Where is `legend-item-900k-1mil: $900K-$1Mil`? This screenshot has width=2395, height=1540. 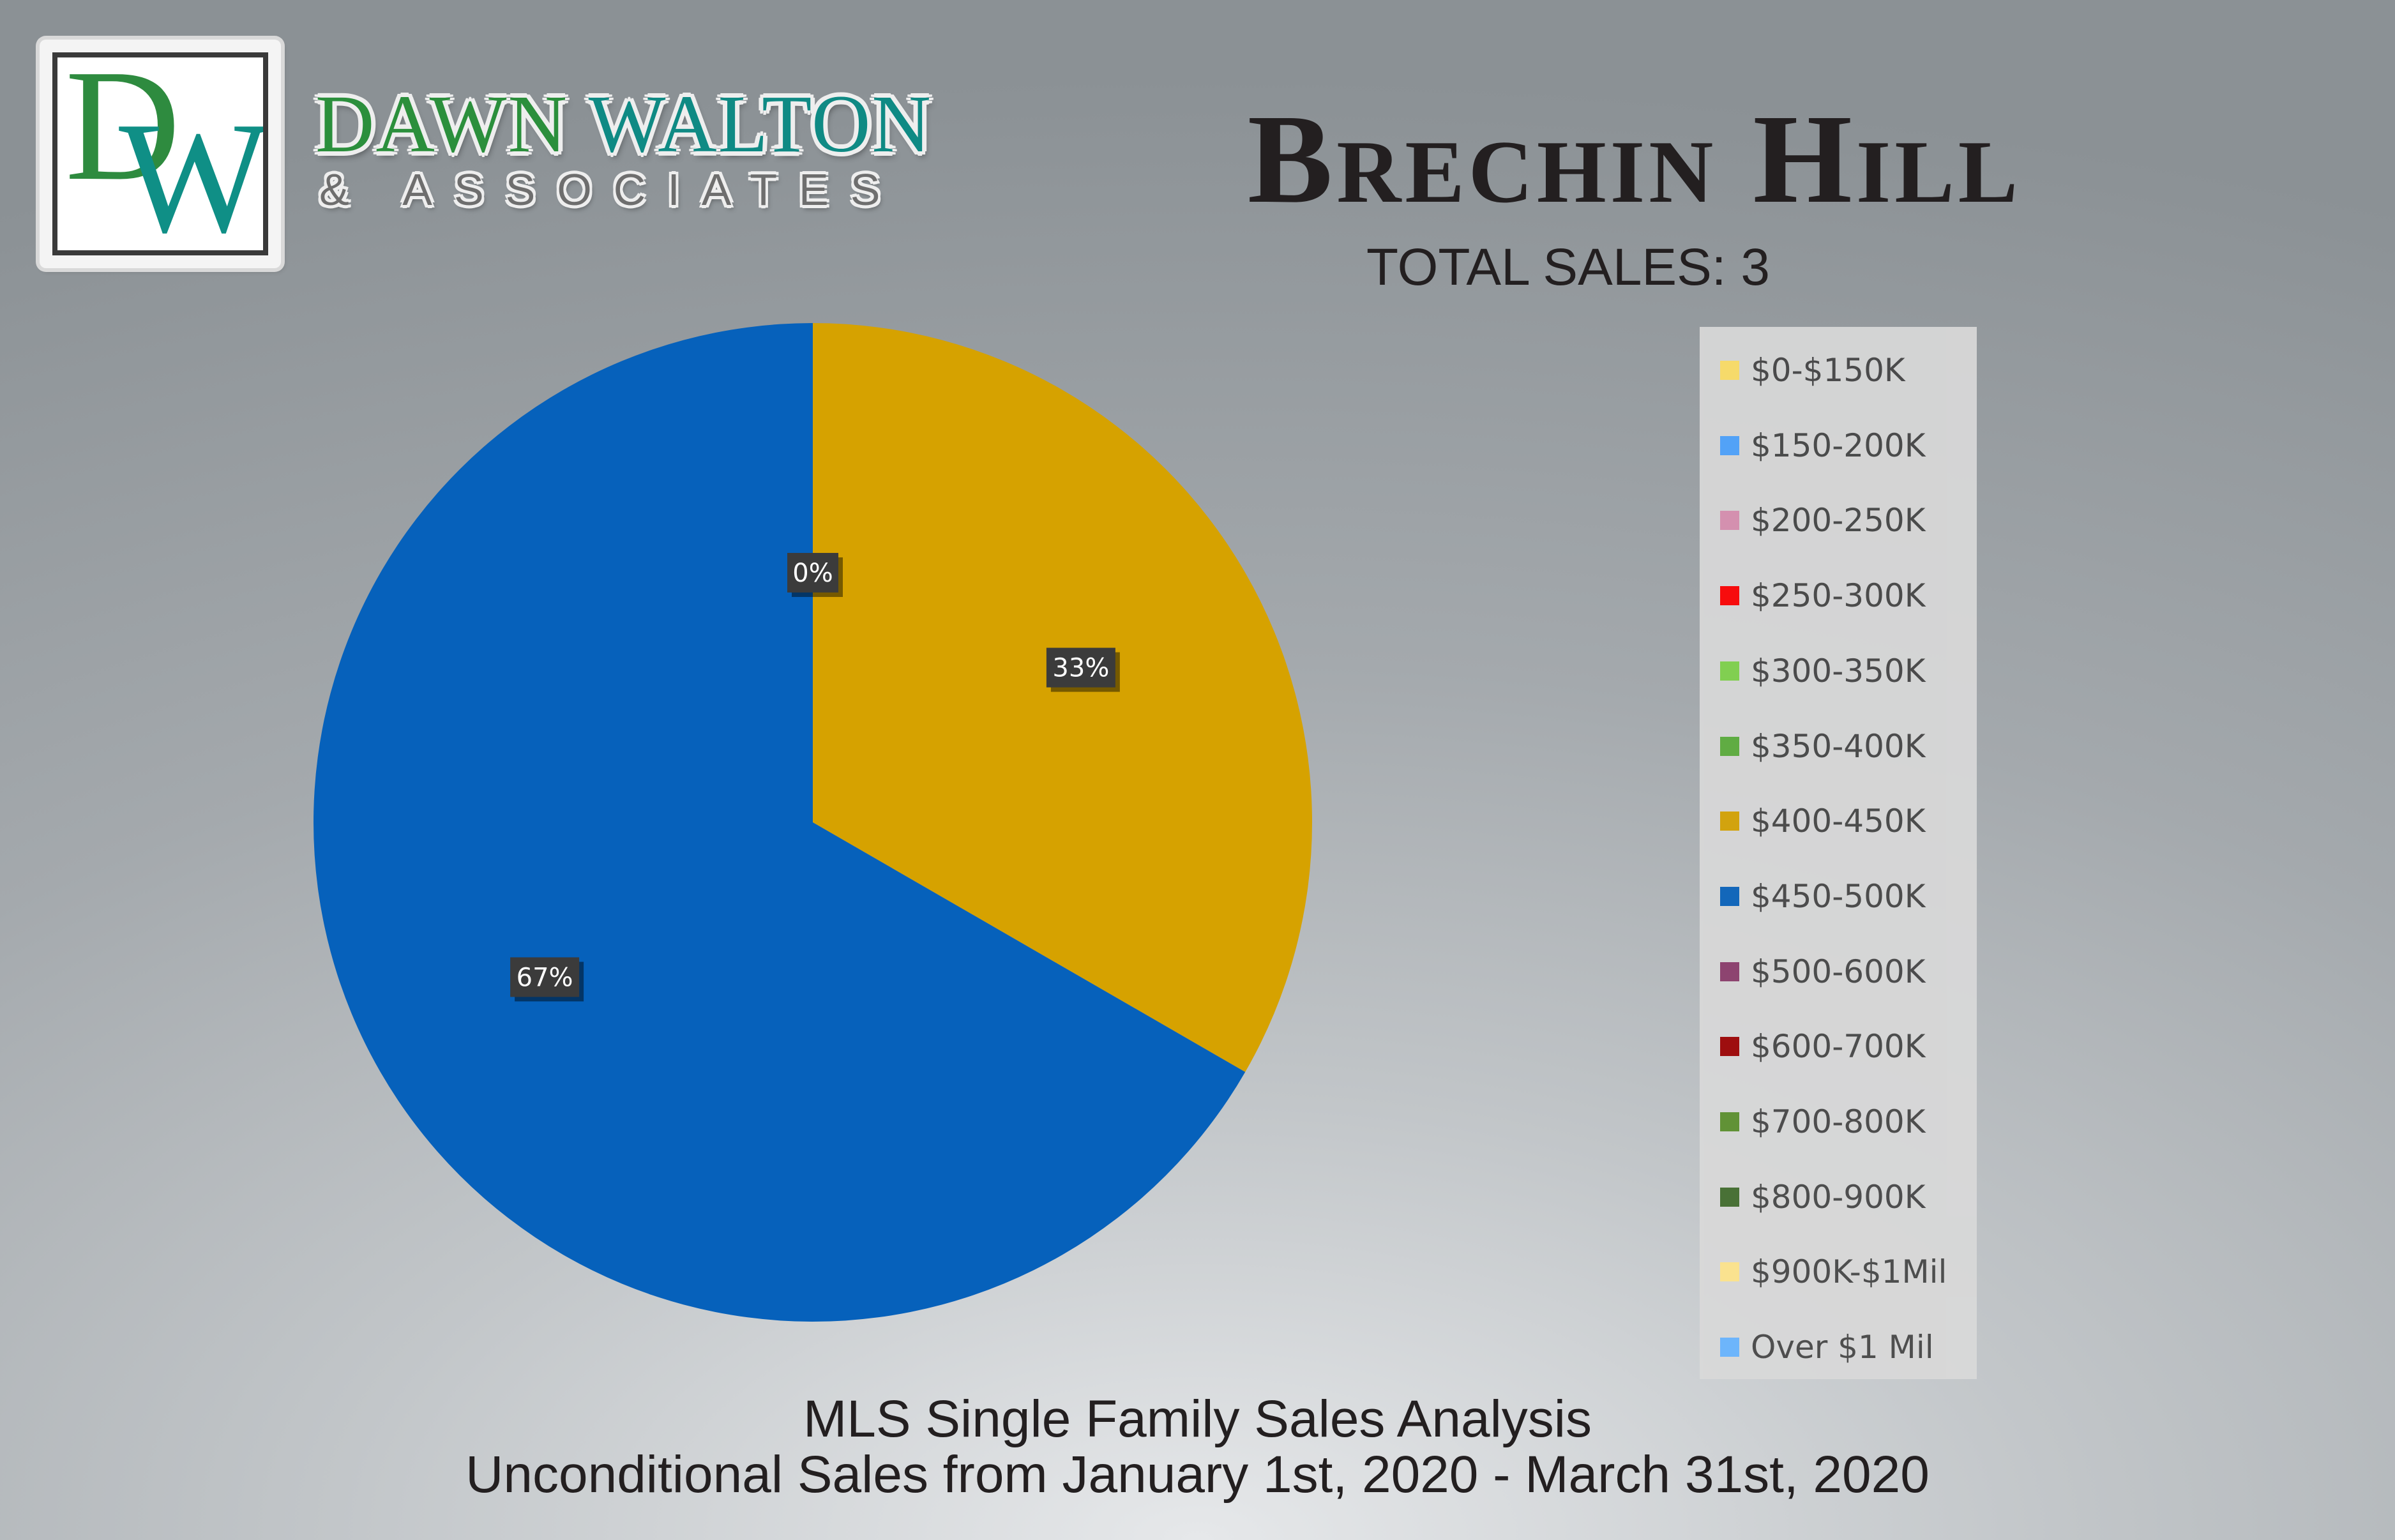
legend-item-900k-1mil: $900K-$1Mil is located at coordinates (1833, 1272).